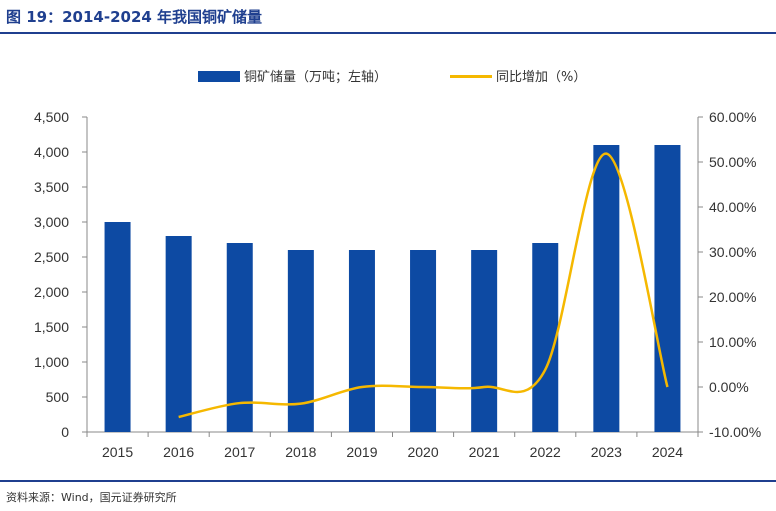 This screenshot has width=776, height=511. What do you see at coordinates (732, 162) in the screenshot?
I see `right-axis-tick-label: 50.00%` at bounding box center [732, 162].